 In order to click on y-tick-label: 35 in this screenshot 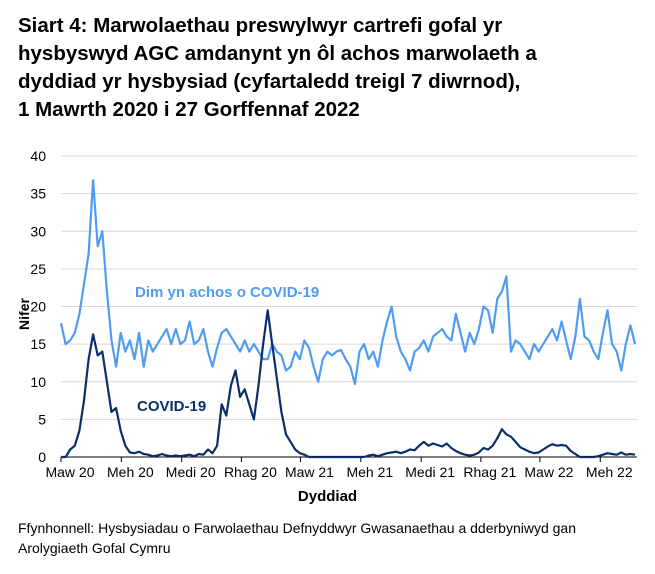, I will do `click(38, 194)`.